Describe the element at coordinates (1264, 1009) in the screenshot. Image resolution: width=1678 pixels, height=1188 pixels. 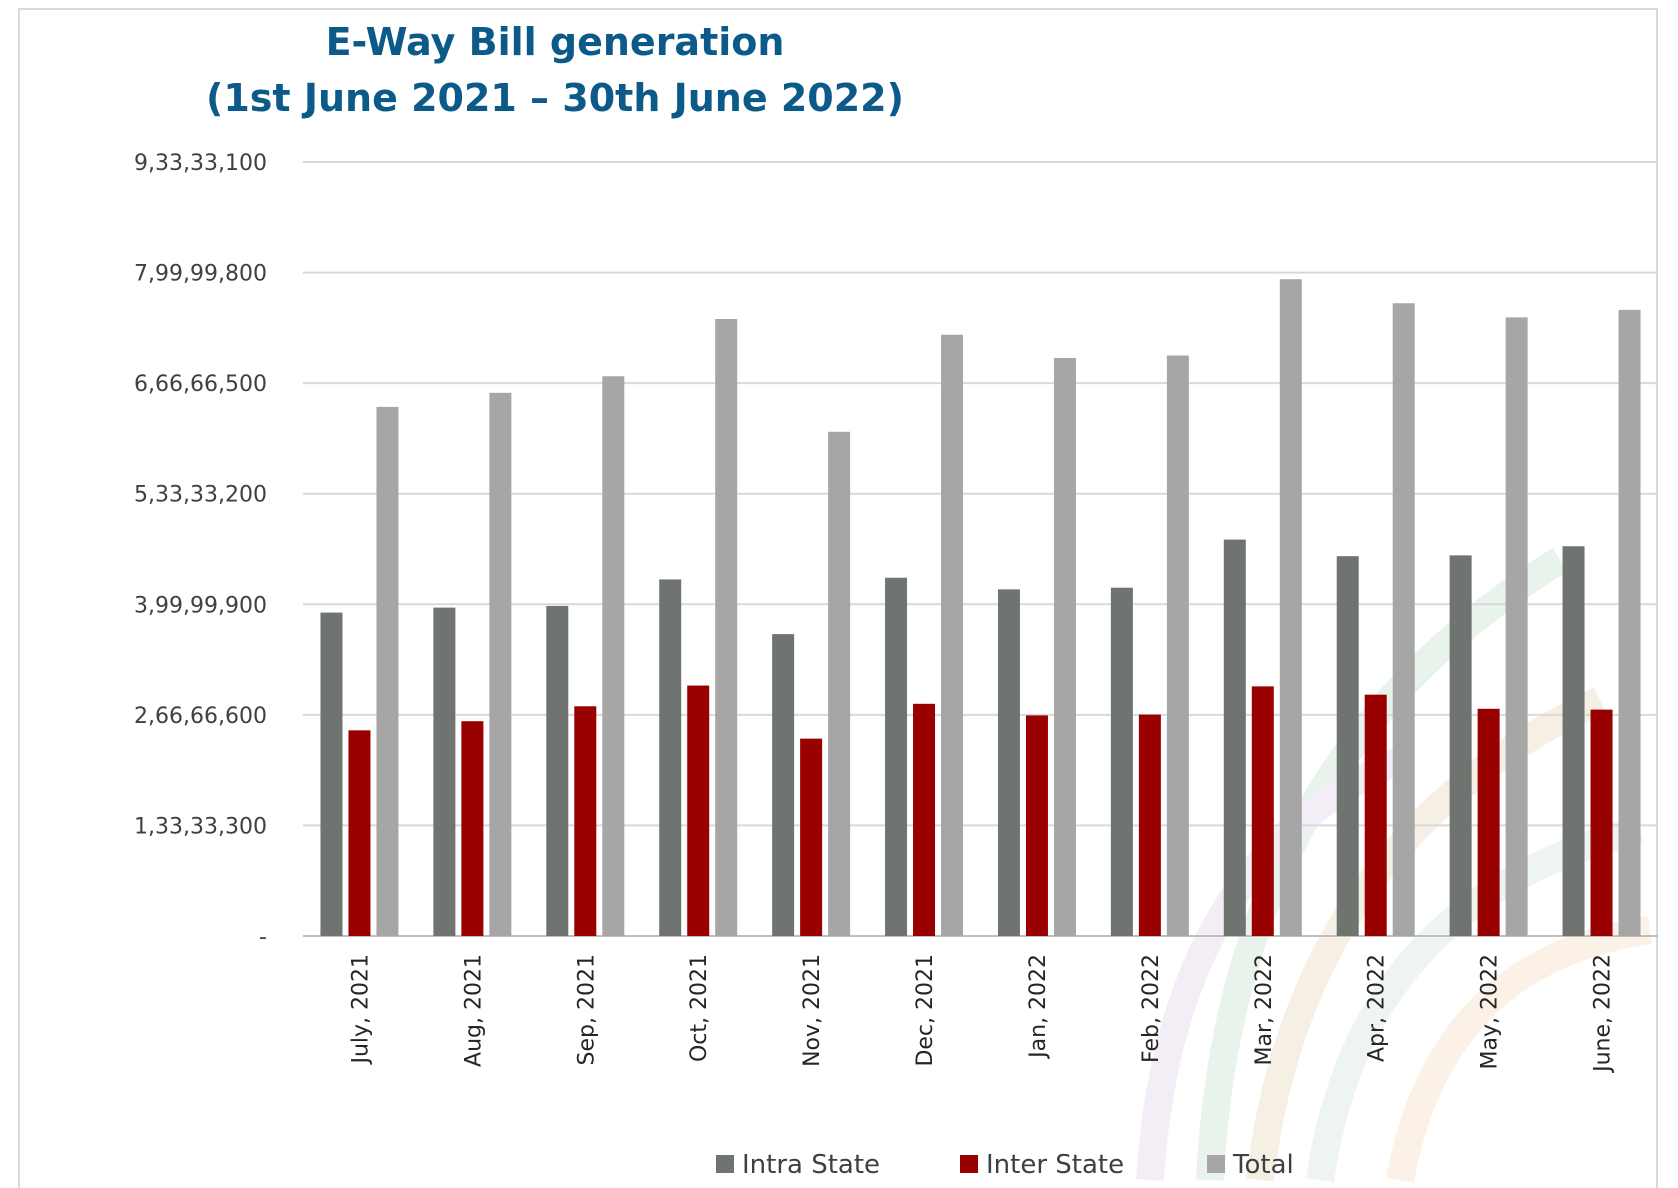
I see `x-category-label: Mar, 2022` at that location.